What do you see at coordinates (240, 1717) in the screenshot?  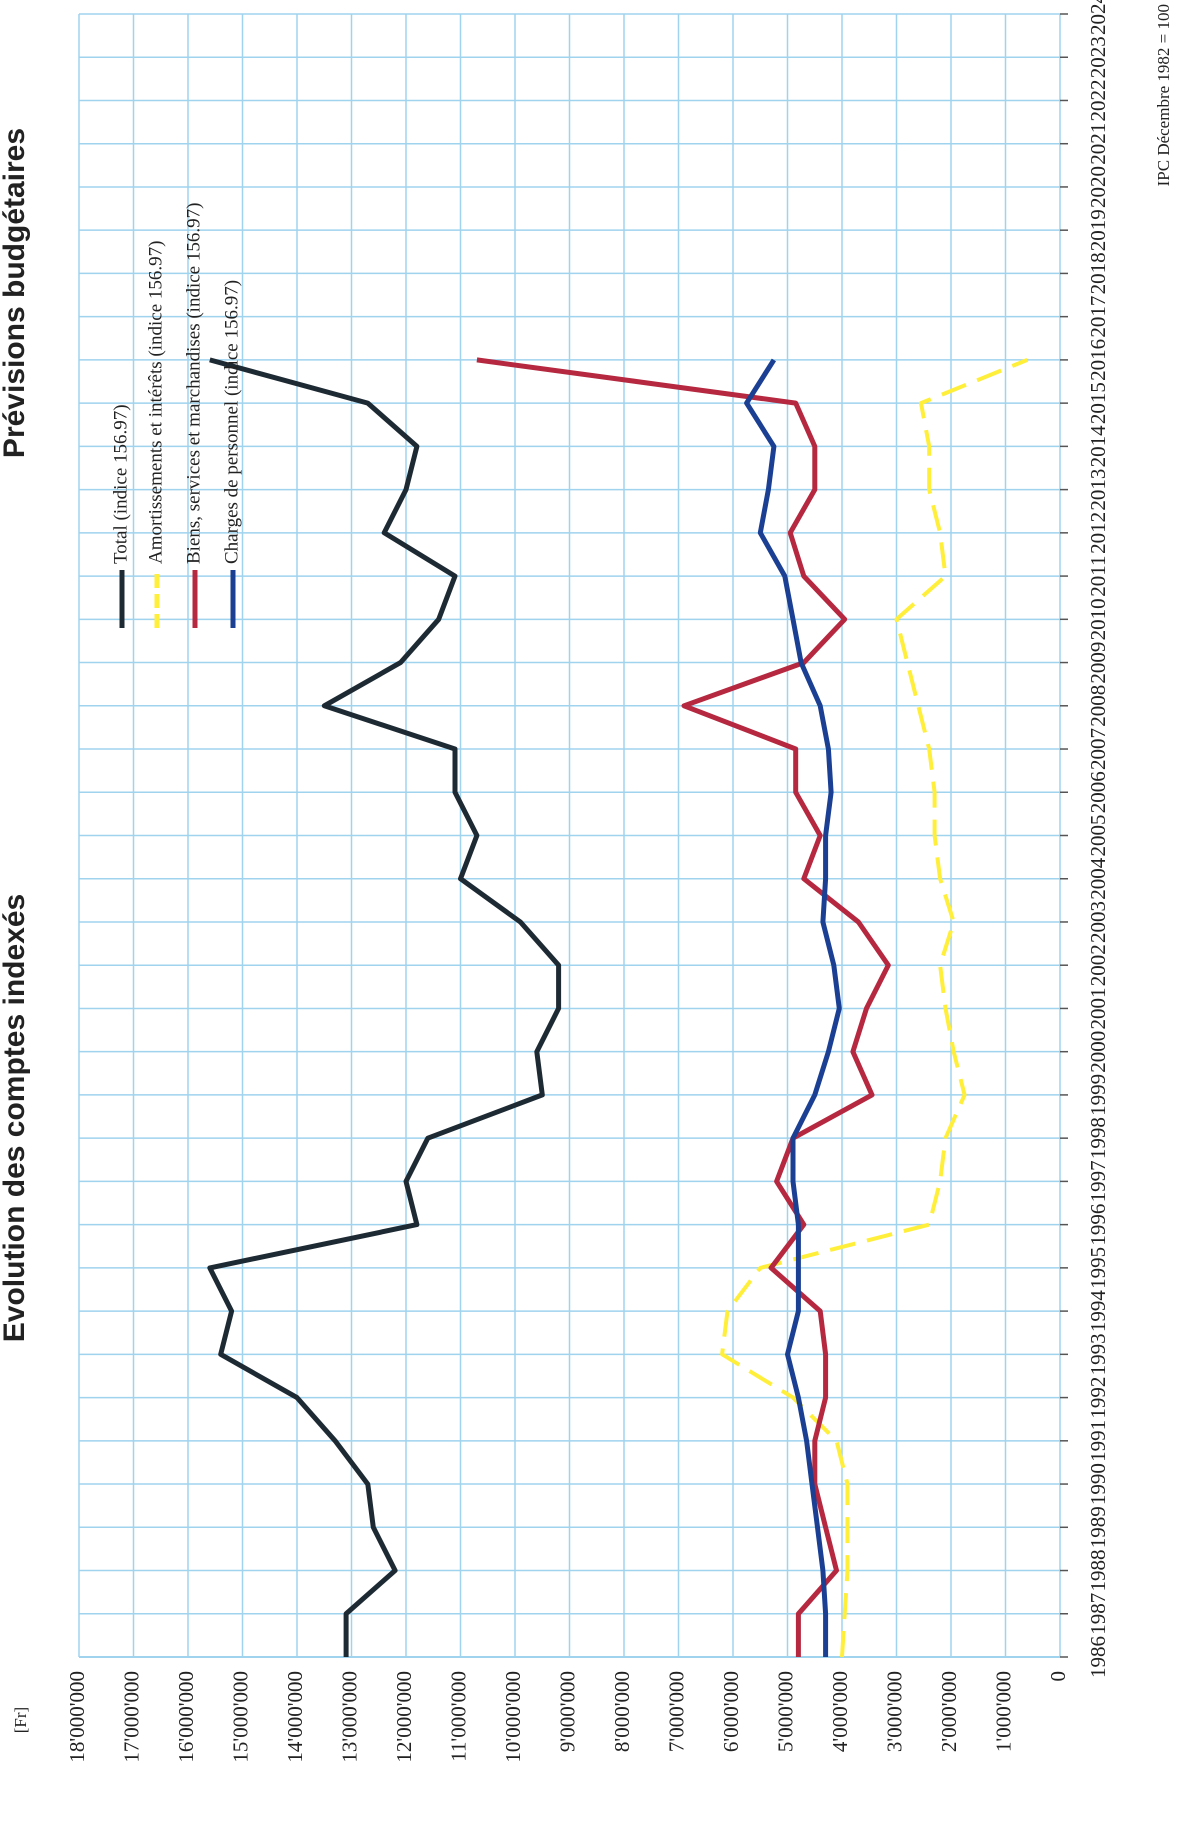 I see `y-tick-label: 15'000'000` at bounding box center [240, 1717].